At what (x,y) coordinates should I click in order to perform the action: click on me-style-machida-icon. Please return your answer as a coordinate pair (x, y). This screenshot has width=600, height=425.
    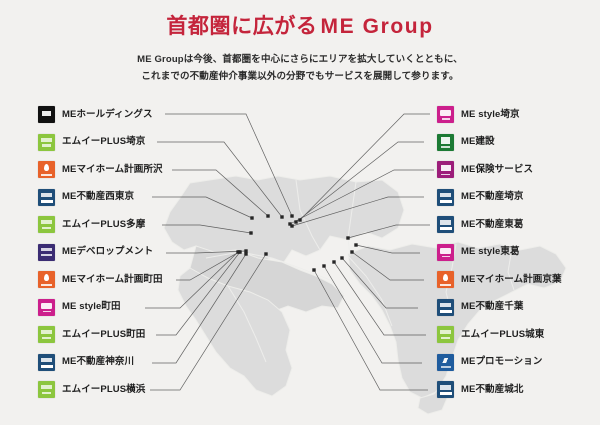
    Looking at the image, I should click on (46, 307).